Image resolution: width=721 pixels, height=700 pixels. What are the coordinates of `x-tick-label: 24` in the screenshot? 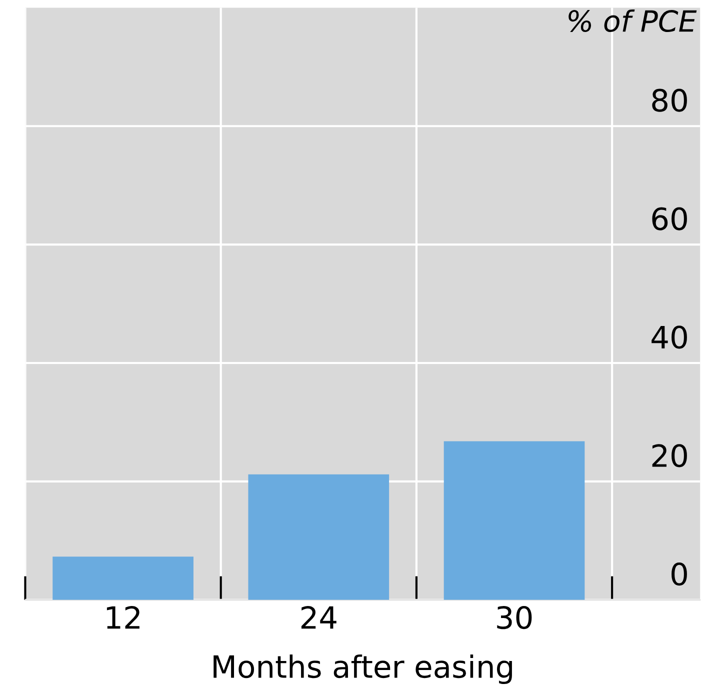 It's located at (318, 617).